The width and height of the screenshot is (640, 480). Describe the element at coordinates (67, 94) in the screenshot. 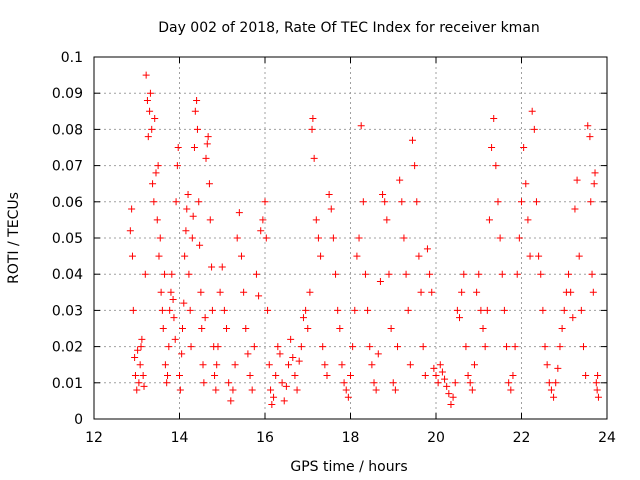

I see `y-tick-label: 0.09` at that location.